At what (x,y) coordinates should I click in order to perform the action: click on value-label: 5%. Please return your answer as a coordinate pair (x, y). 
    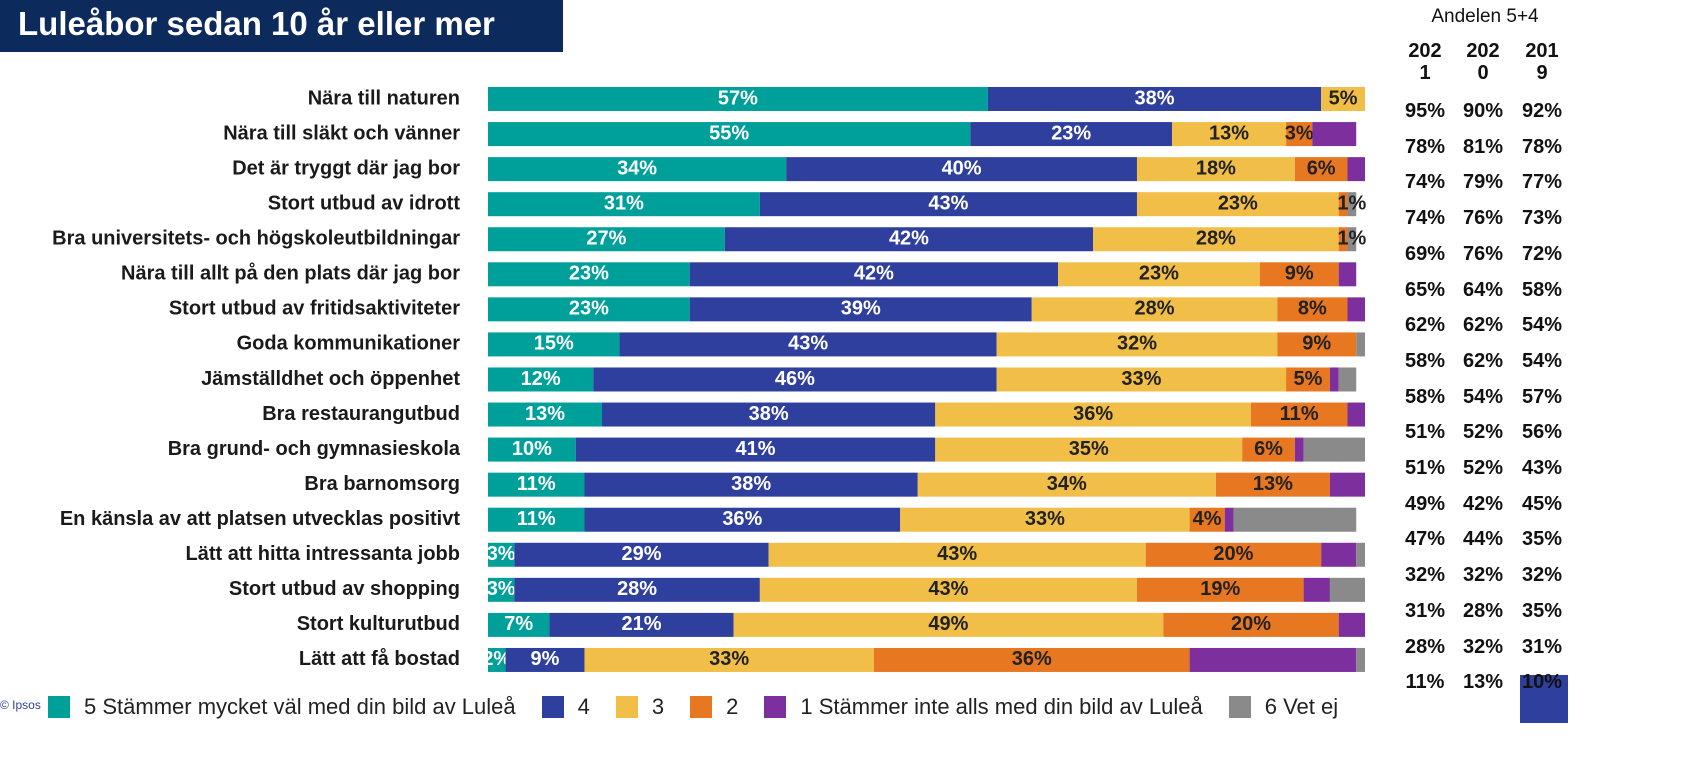
    Looking at the image, I should click on (1308, 379).